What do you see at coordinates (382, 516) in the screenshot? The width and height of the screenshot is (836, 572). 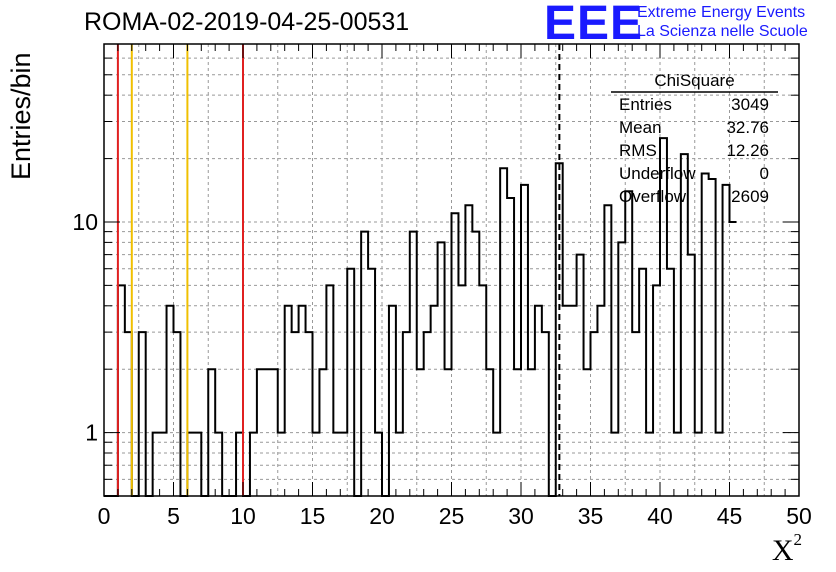 I see `x-tick-label: 20` at bounding box center [382, 516].